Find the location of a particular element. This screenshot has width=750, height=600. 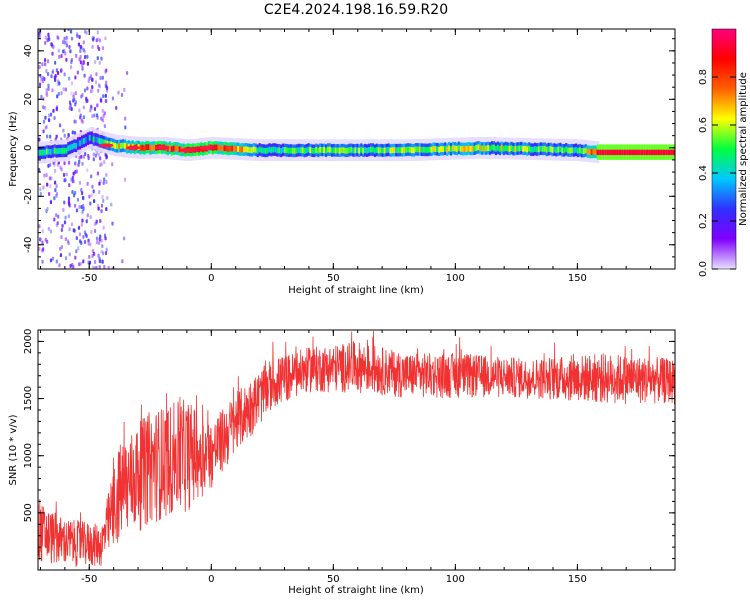

snr-ytick-label: 1500 is located at coordinates (28, 398).